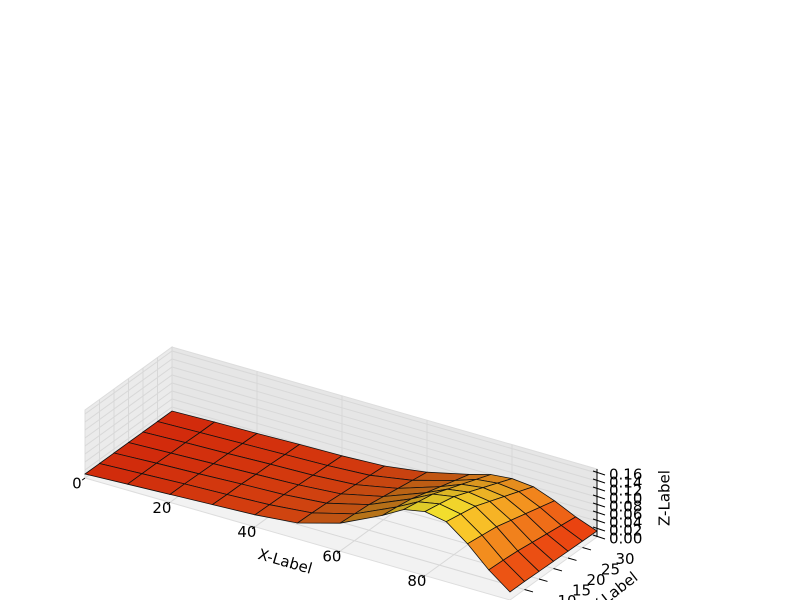  Describe the element at coordinates (625, 499) in the screenshot. I see `z-tick-label: 0.10` at that location.